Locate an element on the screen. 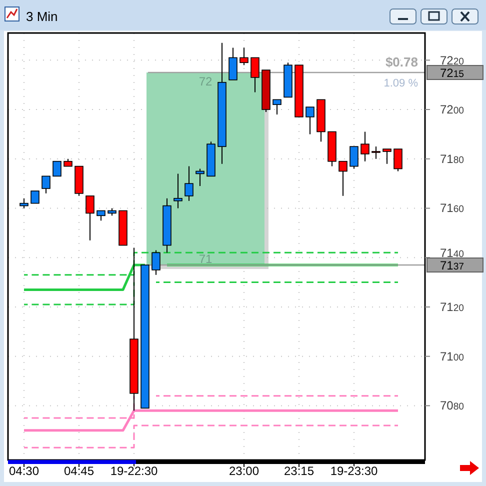 The height and width of the screenshot is (486, 486). x-tick-label: 04:30 is located at coordinates (24, 471).